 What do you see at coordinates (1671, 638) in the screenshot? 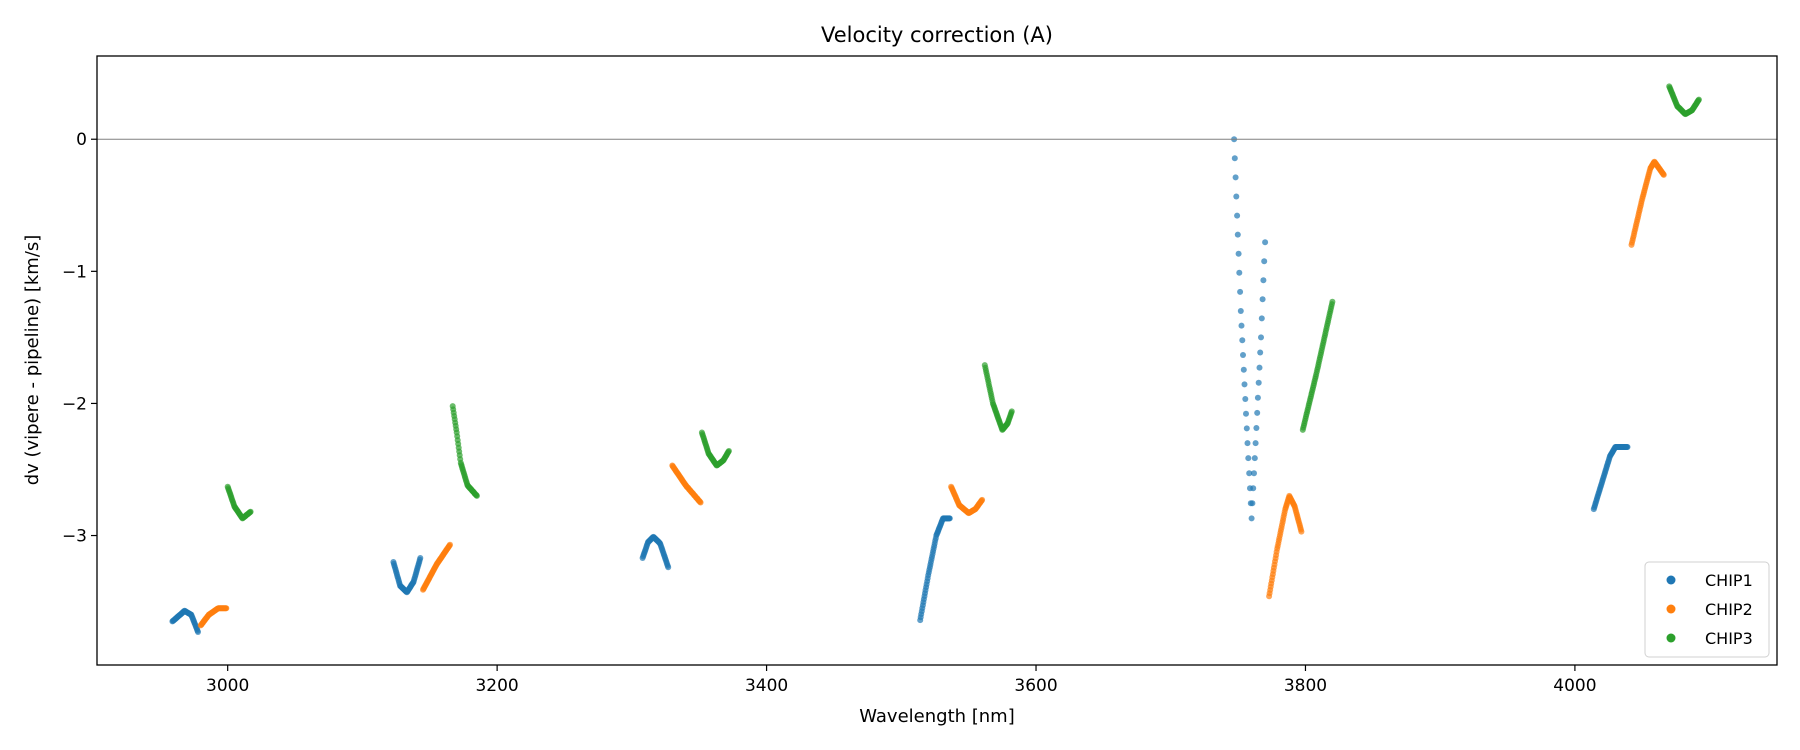
I see `legend-marker-chip3` at bounding box center [1671, 638].